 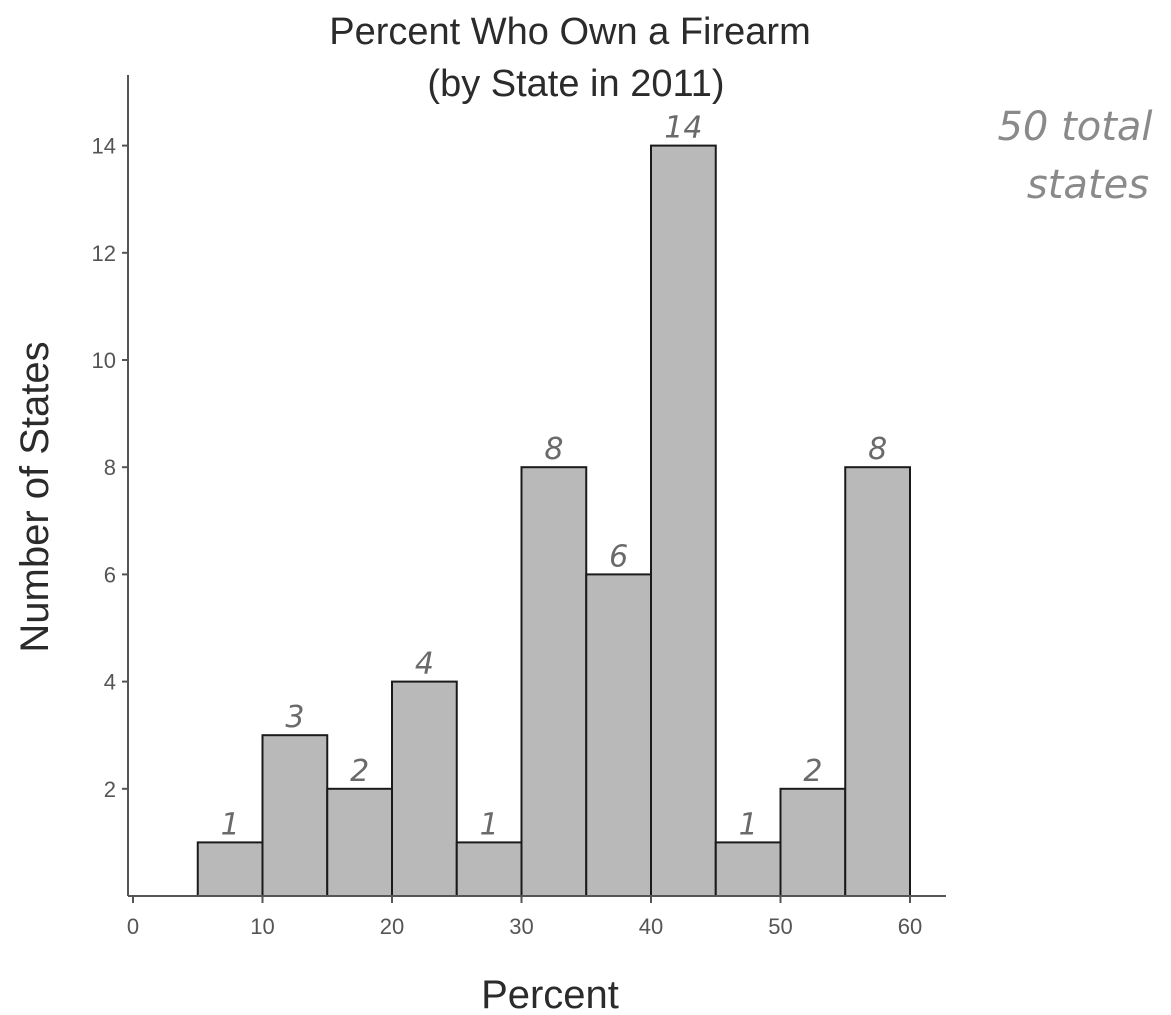 What do you see at coordinates (104, 360) in the screenshot?
I see `y-tick-label-10: 10` at bounding box center [104, 360].